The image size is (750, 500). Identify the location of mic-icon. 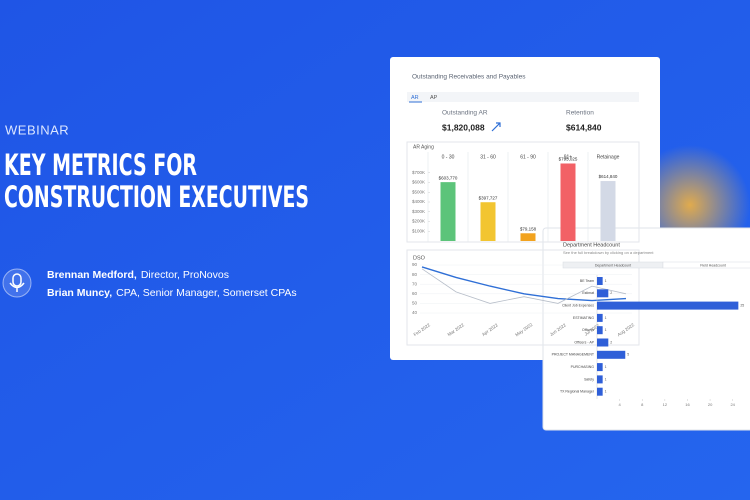
(17, 283).